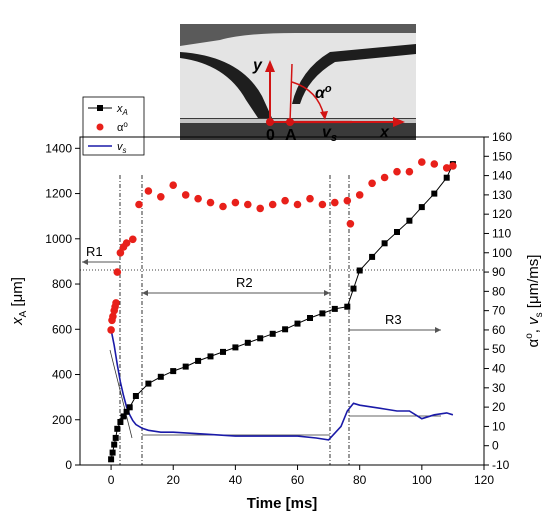 The width and height of the screenshot is (550, 526). What do you see at coordinates (502, 156) in the screenshot?
I see `y-right-tick-label: 150` at bounding box center [502, 156].